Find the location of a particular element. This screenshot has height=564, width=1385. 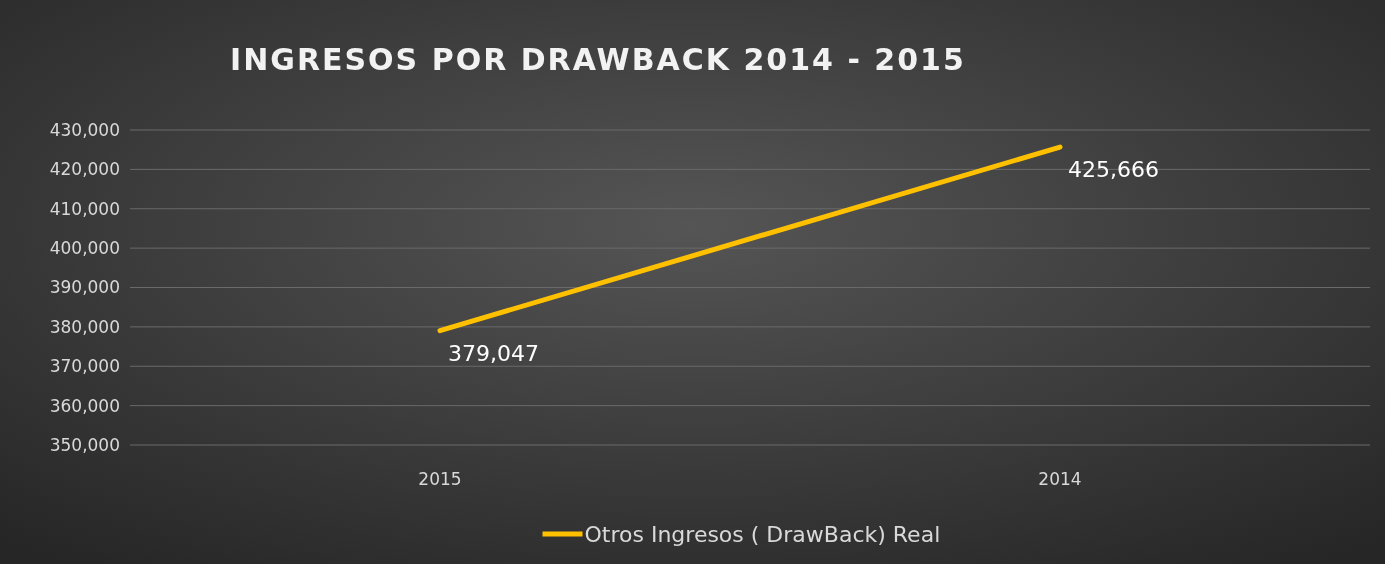

y-tick-label: 420,000 is located at coordinates (84, 169).